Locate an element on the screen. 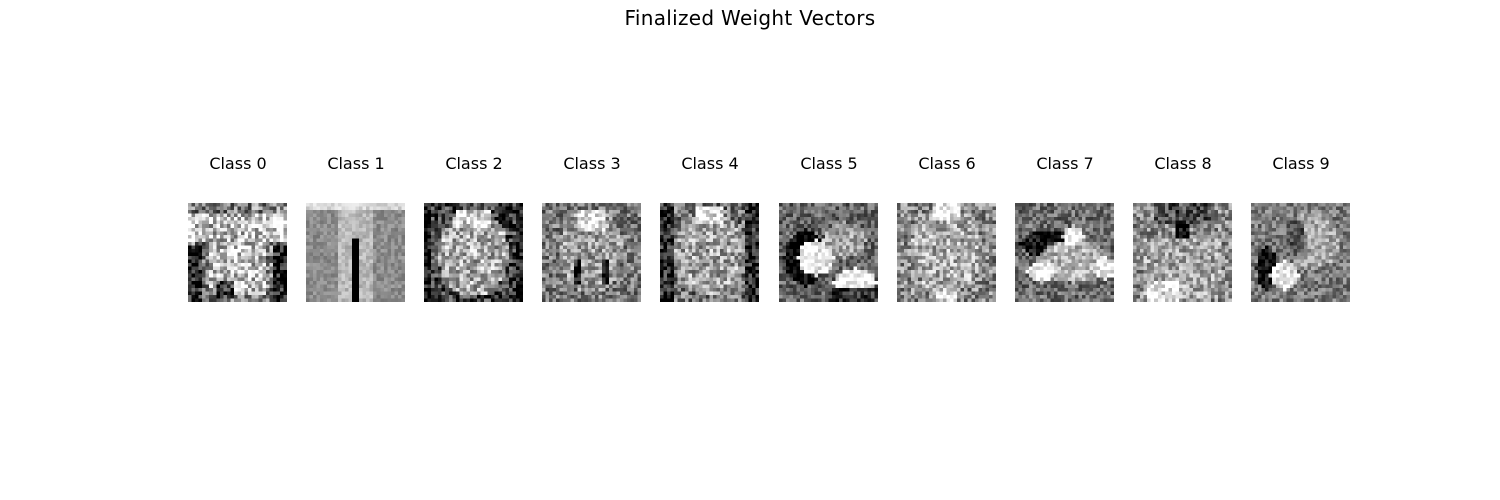 The image size is (1500, 500). weight-panel: Class 4 is located at coordinates (710, 228).